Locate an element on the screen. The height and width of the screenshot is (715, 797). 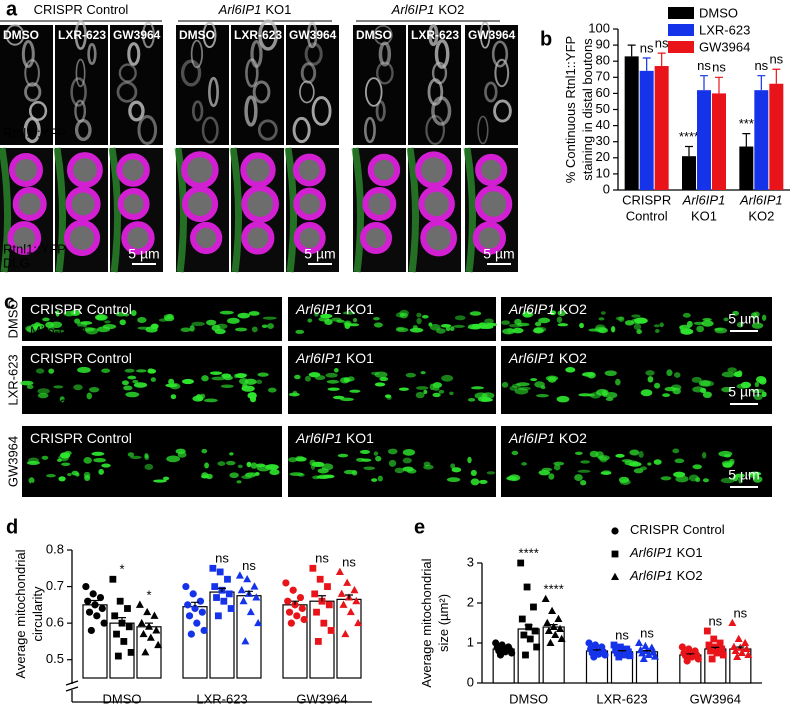
x-tick-label: LXR-623 is located at coordinates (621, 698).